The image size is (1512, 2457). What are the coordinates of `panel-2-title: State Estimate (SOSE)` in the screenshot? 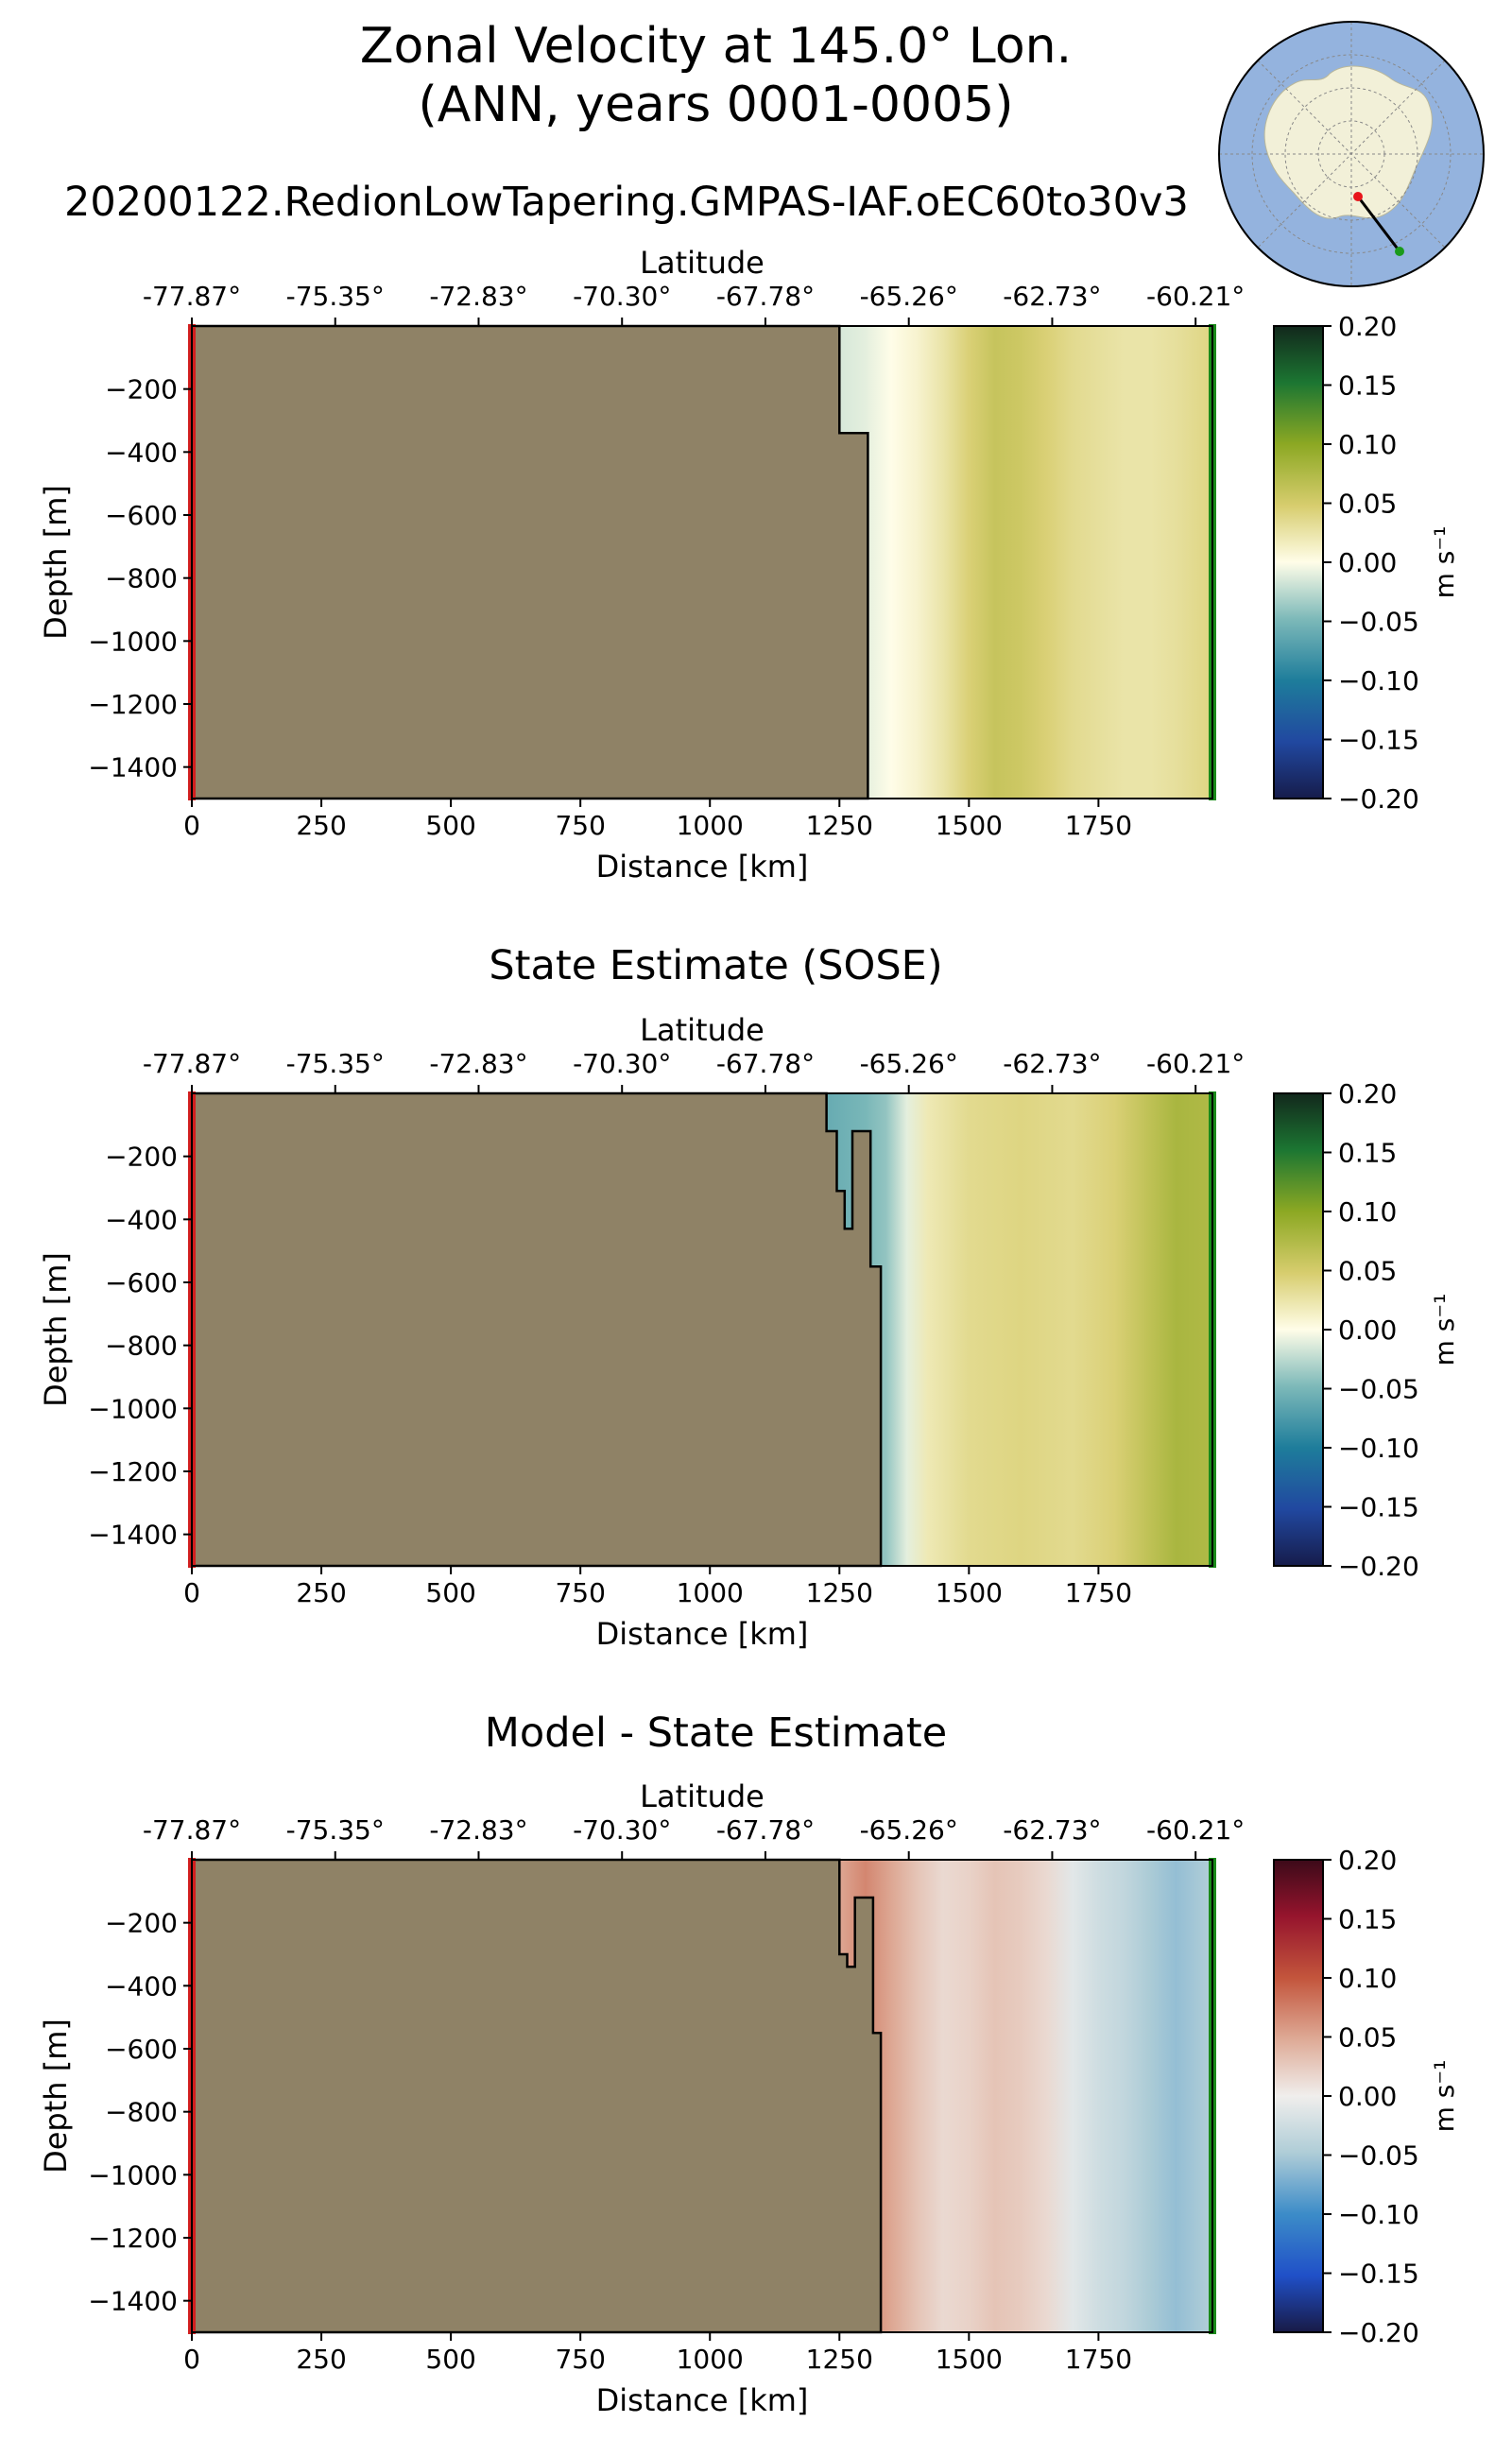 It's located at (716, 965).